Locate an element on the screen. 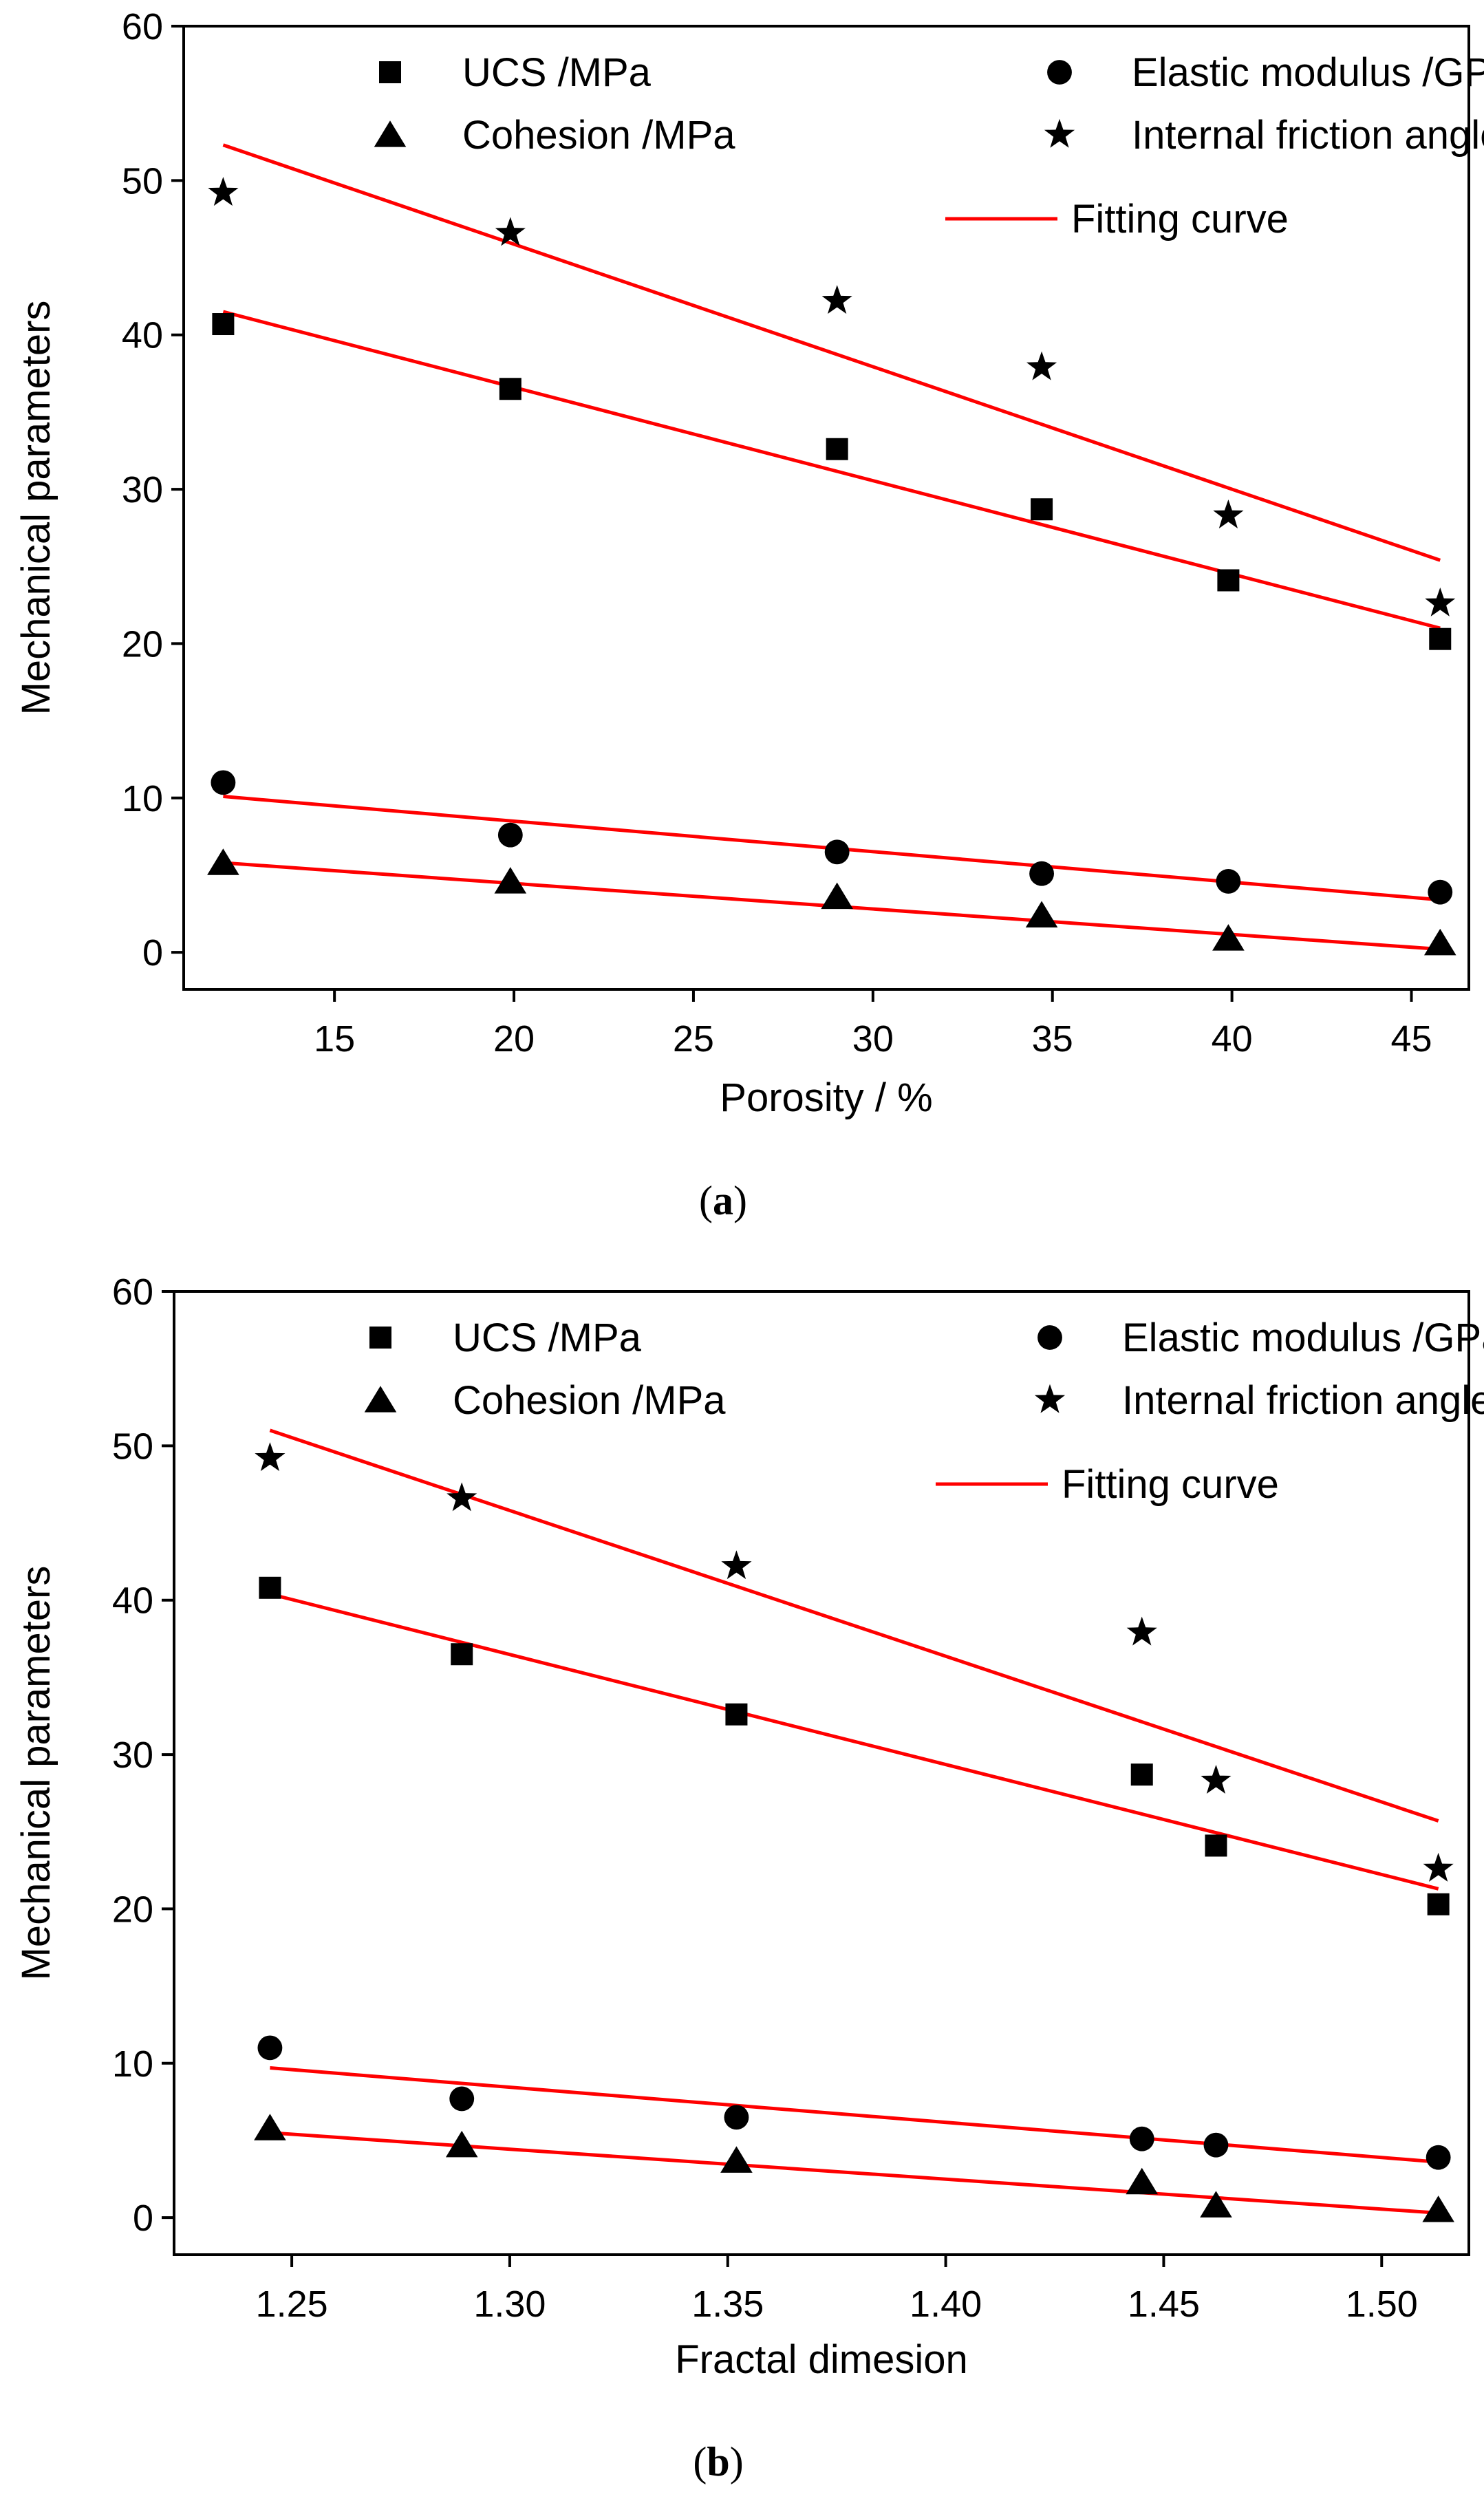 This screenshot has height=2512, width=1484. panel-caption: (a) is located at coordinates (723, 1201).